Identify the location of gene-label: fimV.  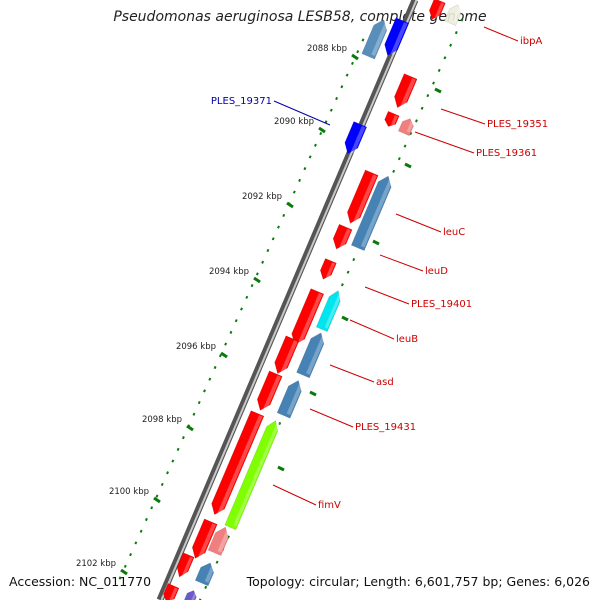
(329, 505).